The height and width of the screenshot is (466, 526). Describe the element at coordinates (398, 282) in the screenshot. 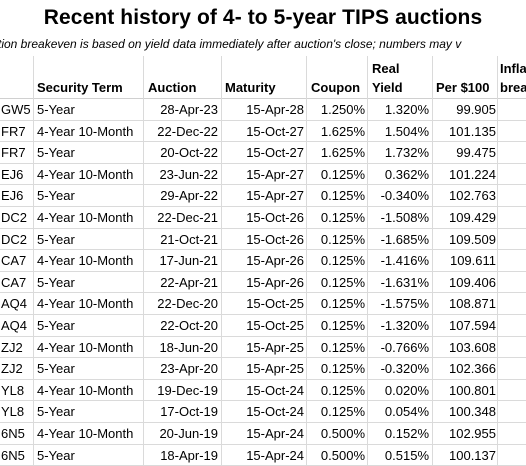

I see `real-yield-cell: -1.631%` at that location.